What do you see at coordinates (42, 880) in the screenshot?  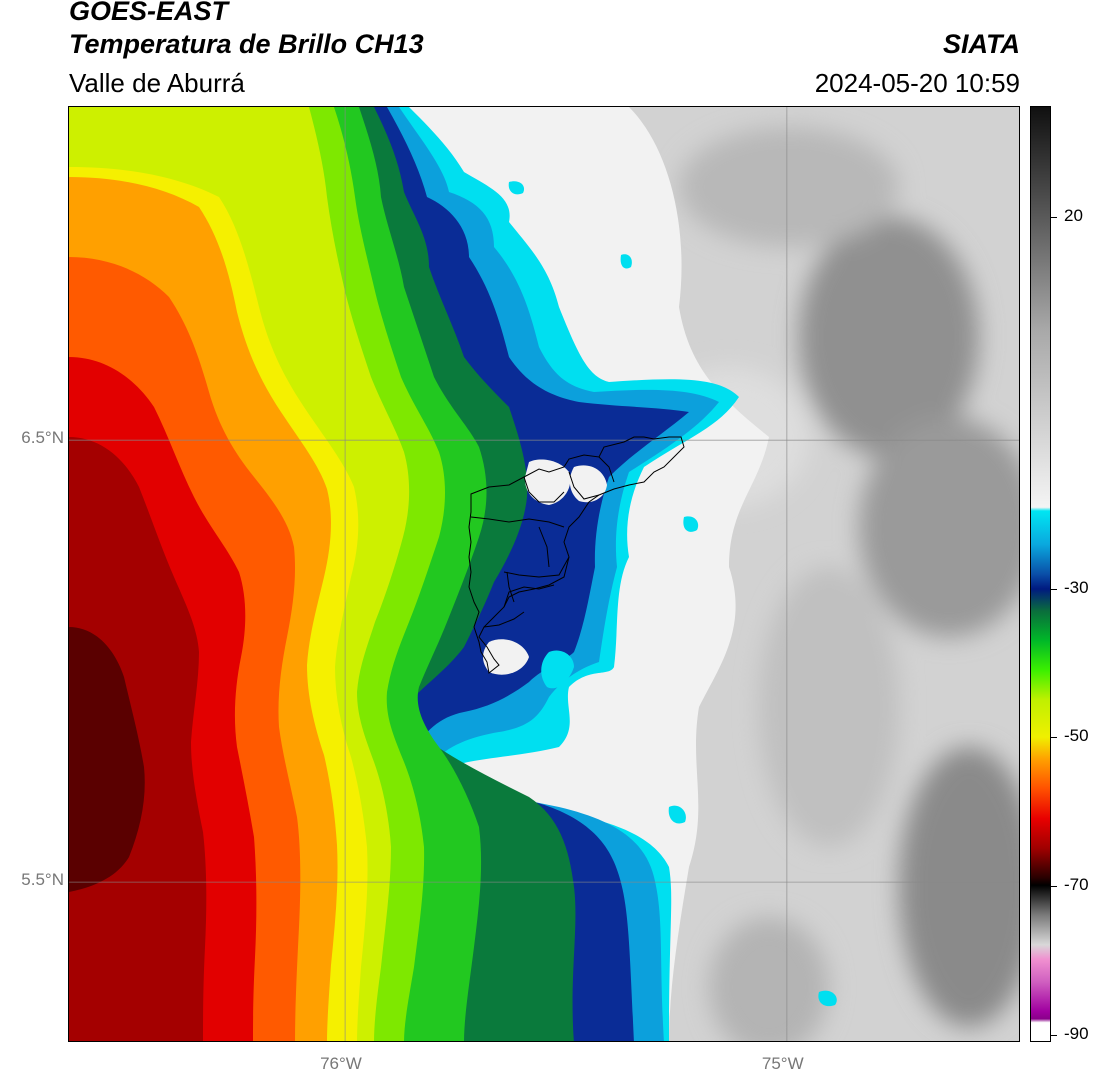 I see `lat-label-1: 5.5°N` at bounding box center [42, 880].